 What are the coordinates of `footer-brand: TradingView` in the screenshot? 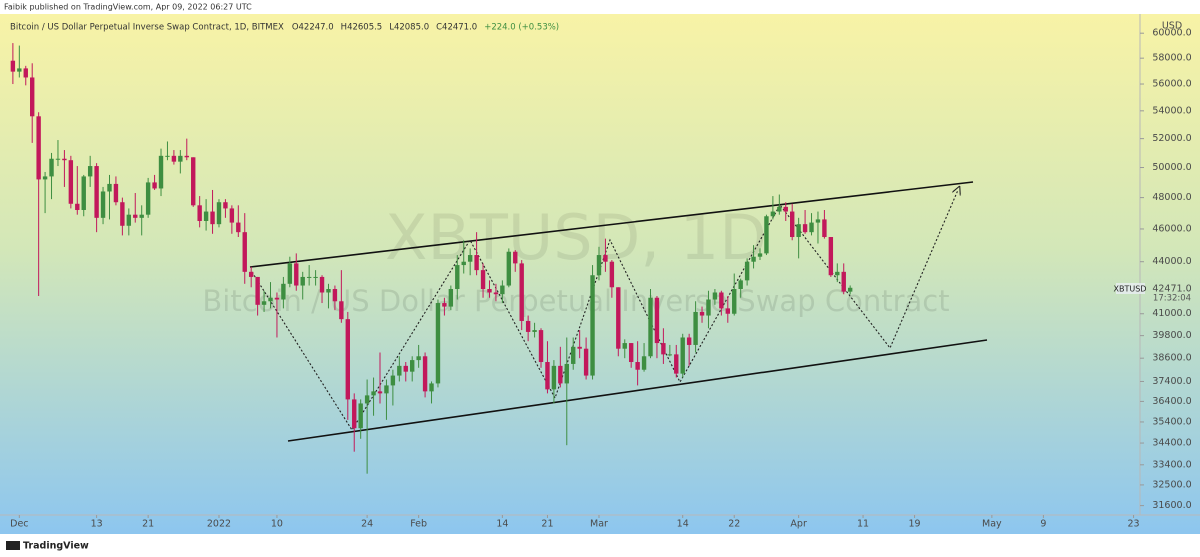 It's located at (56, 546).